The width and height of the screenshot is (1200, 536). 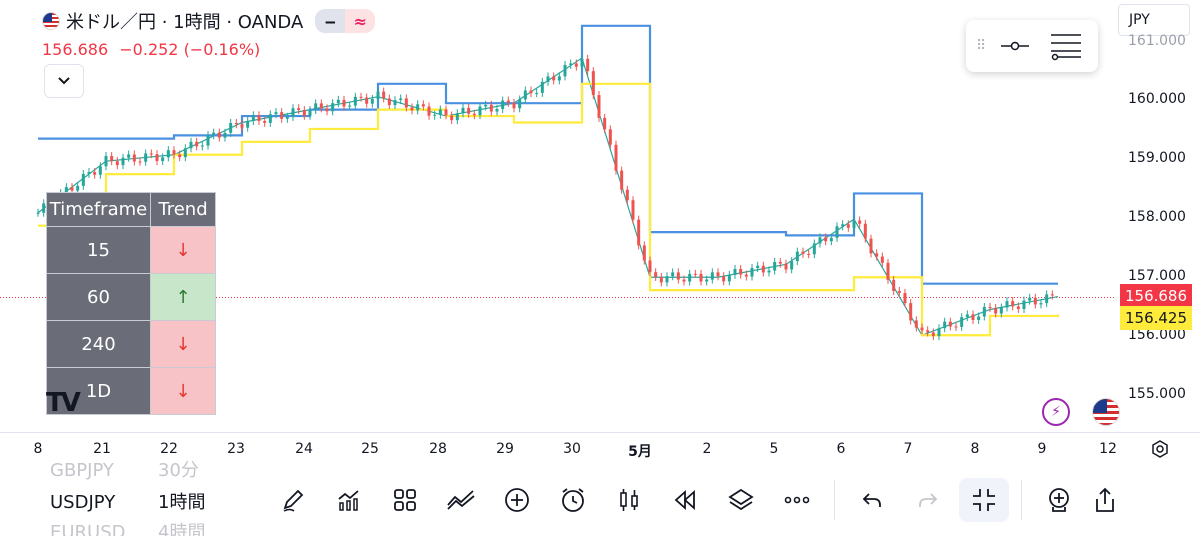 I want to click on symbol-name: USDJPY, so click(x=83, y=502).